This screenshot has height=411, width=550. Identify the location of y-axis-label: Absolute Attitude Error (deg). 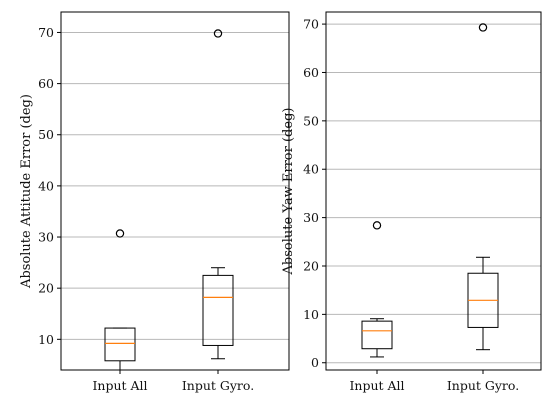
(26, 191).